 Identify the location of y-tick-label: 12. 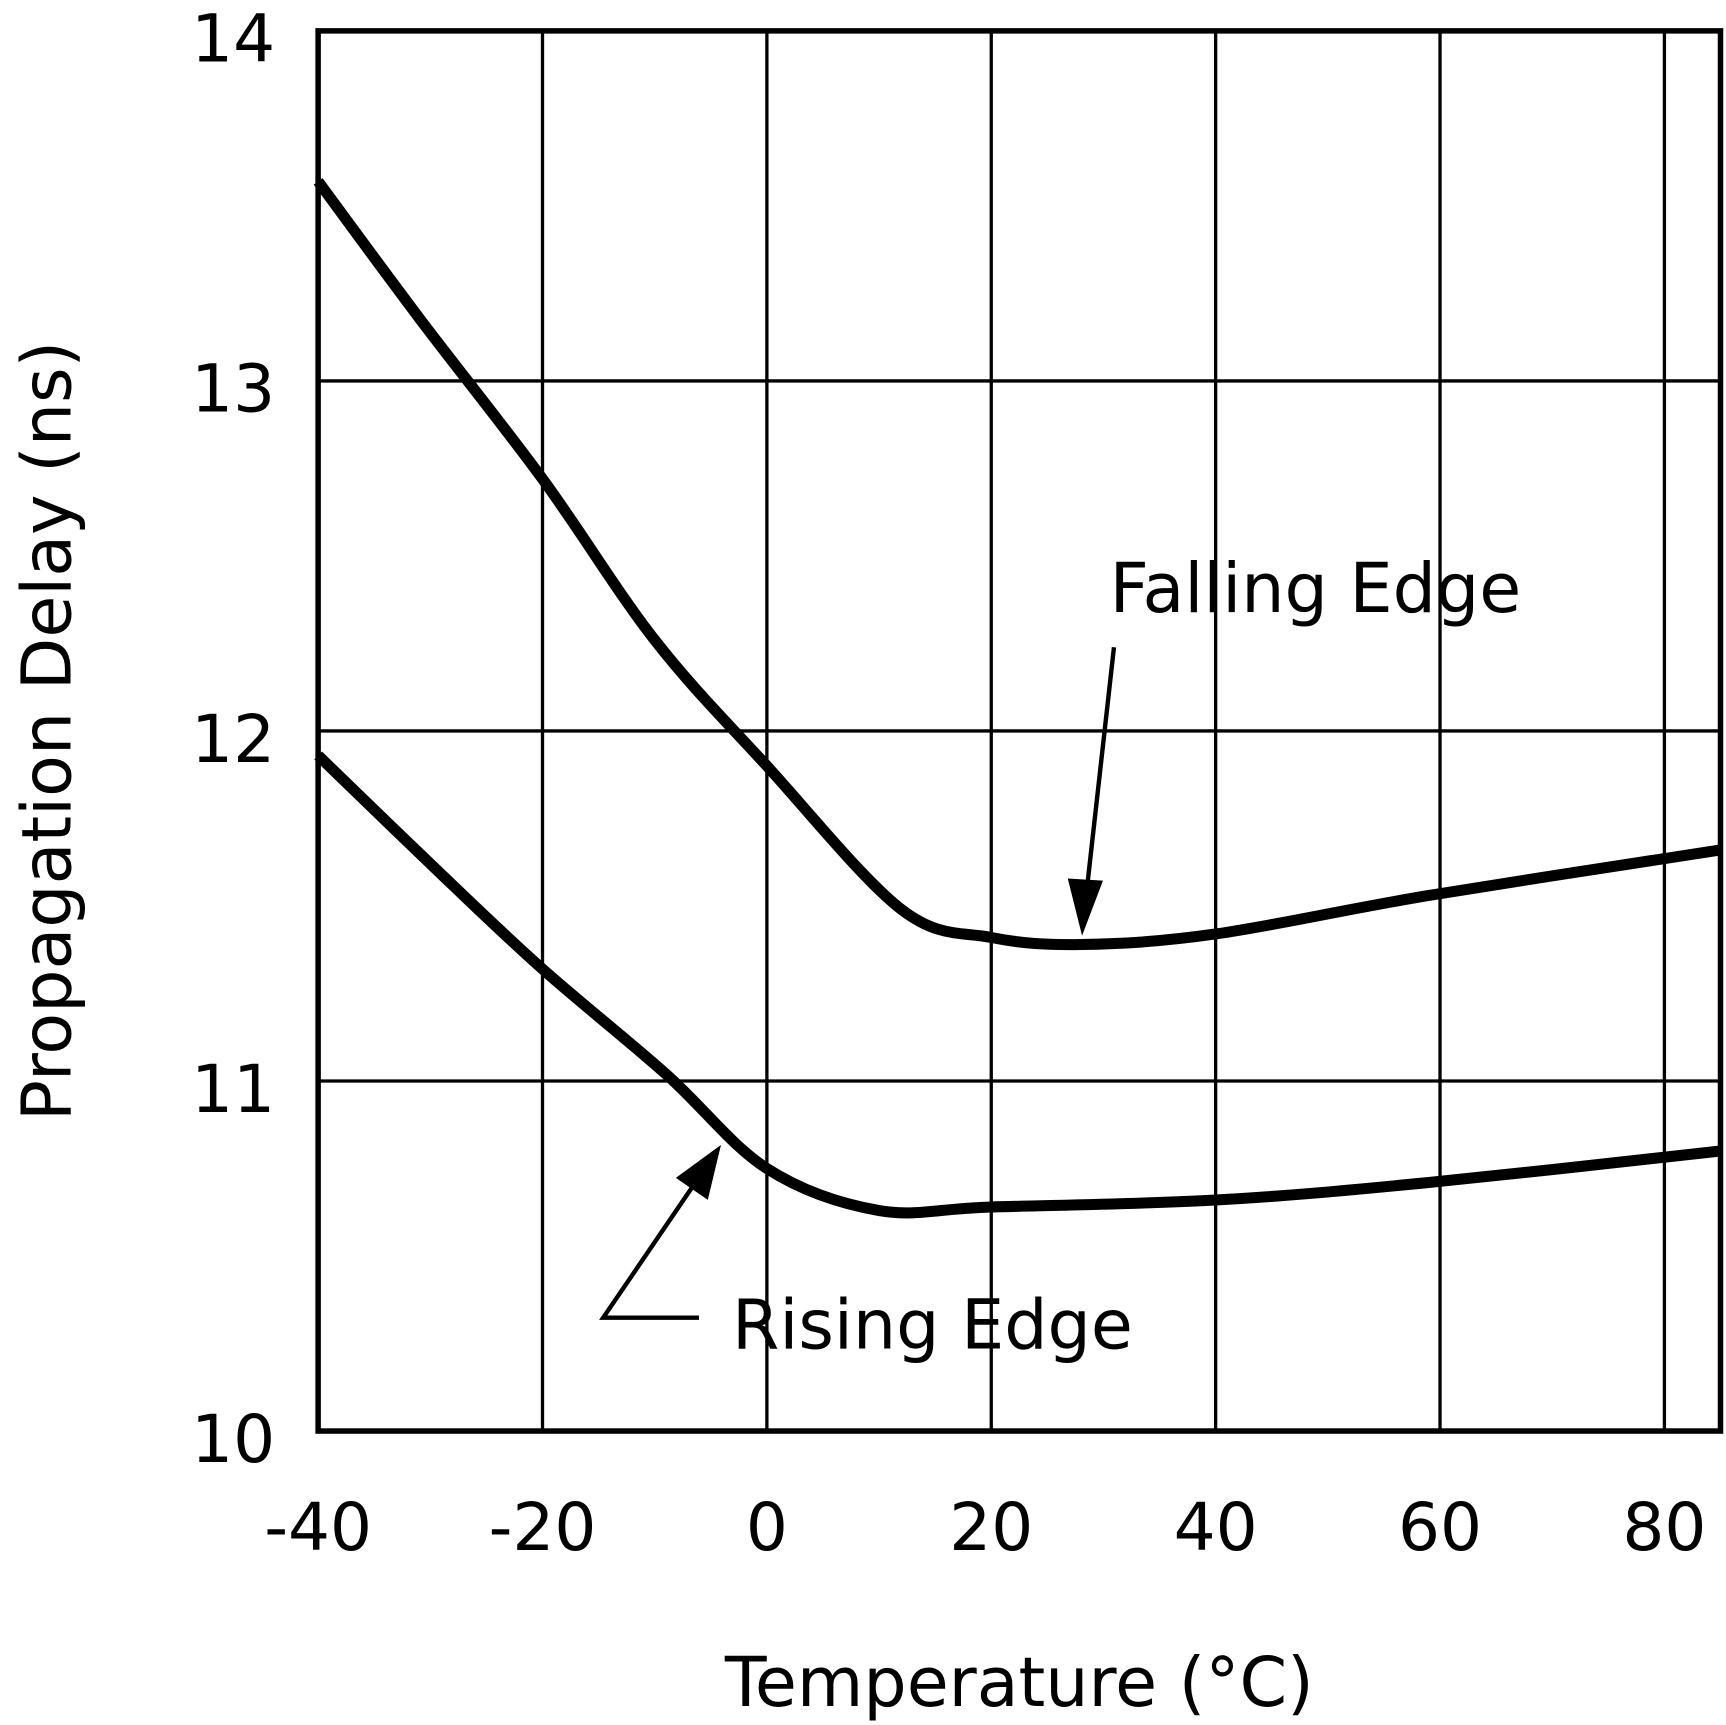
(233, 739).